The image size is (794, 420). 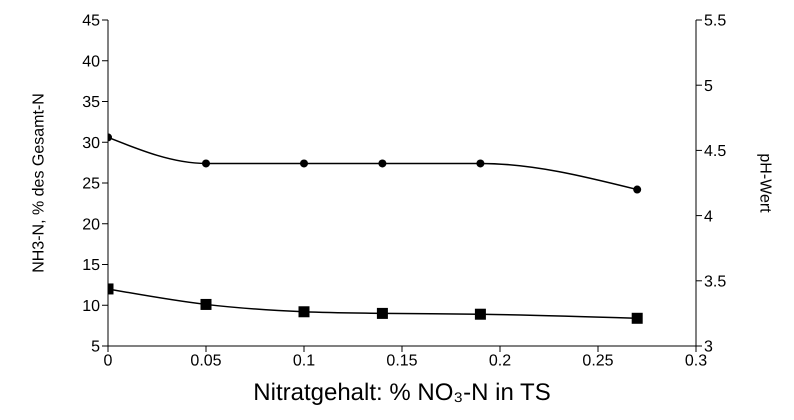 What do you see at coordinates (91, 103) in the screenshot?
I see `y-tick-label: 35` at bounding box center [91, 103].